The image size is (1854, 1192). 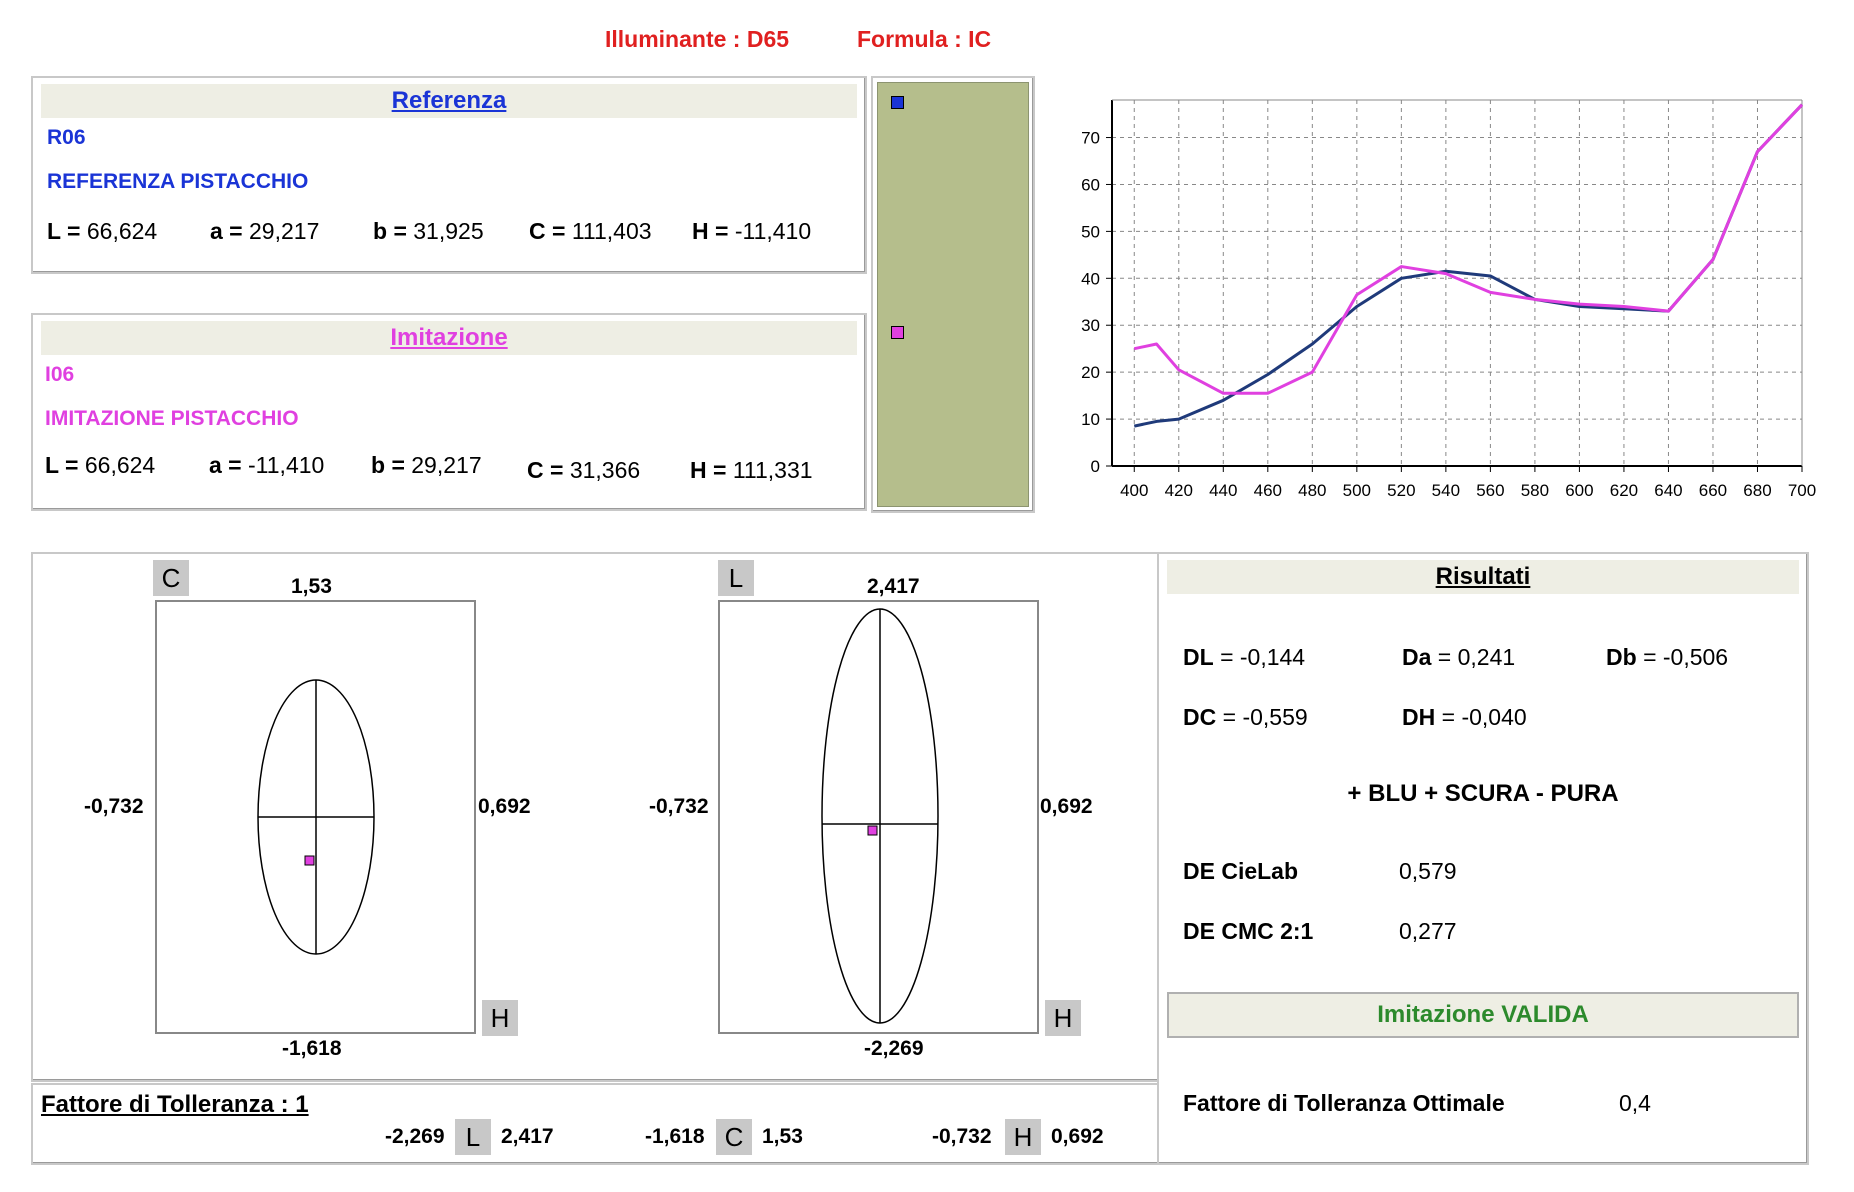 I want to click on result-DH: DH = -0,040, so click(x=1464, y=717).